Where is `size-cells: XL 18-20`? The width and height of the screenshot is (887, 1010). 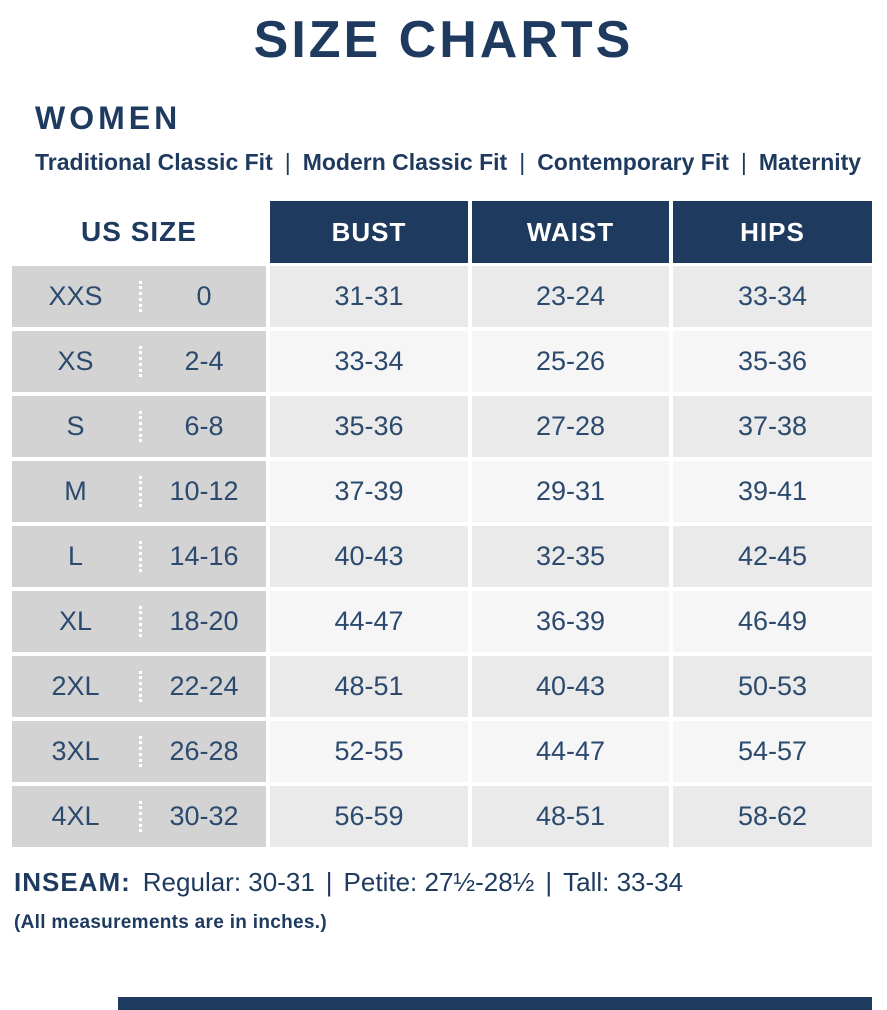 size-cells: XL 18-20 is located at coordinates (139, 621).